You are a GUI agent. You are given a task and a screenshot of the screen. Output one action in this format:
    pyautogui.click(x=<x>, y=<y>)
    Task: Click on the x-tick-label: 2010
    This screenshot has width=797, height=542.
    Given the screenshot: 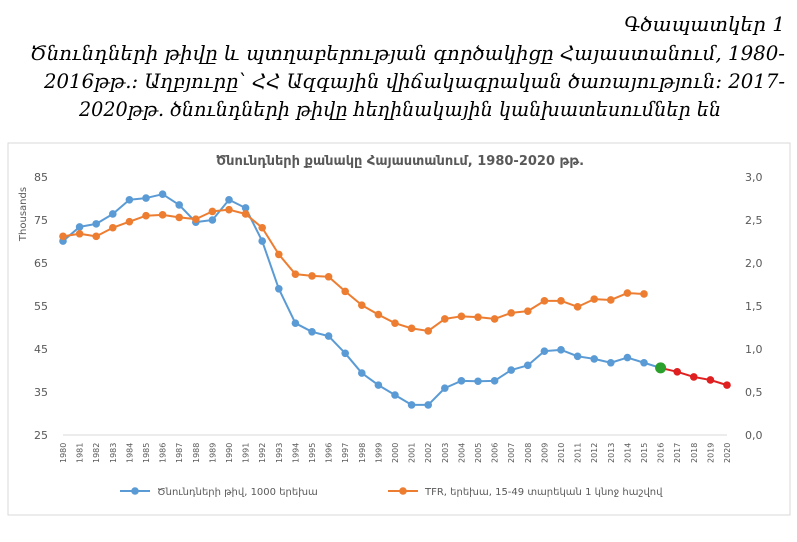 What is the action you would take?
    pyautogui.click(x=561, y=453)
    